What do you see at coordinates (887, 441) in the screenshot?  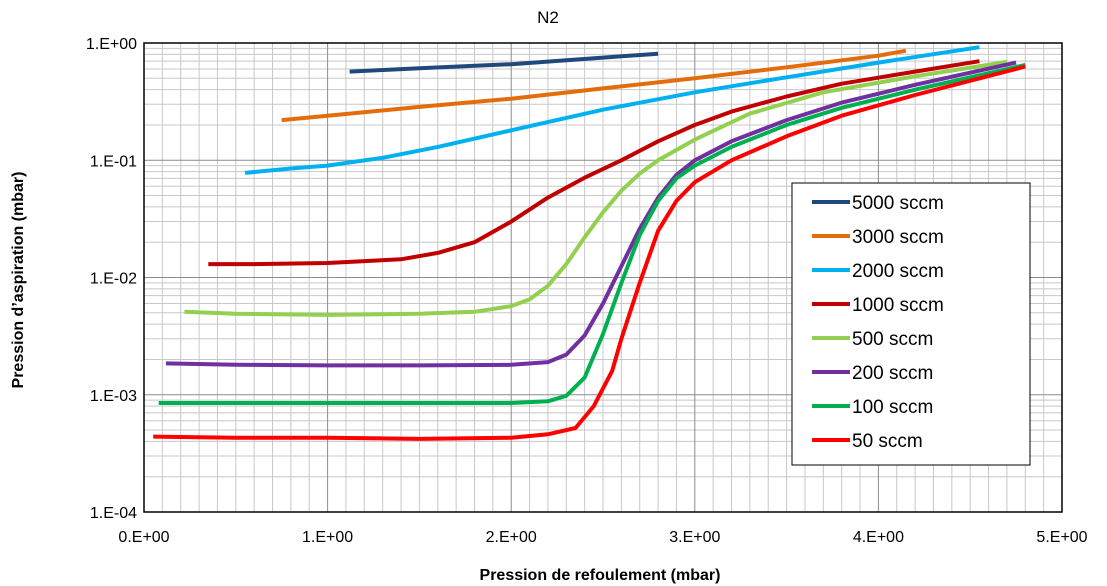 I see `legend-label: 50 sccm` at bounding box center [887, 441].